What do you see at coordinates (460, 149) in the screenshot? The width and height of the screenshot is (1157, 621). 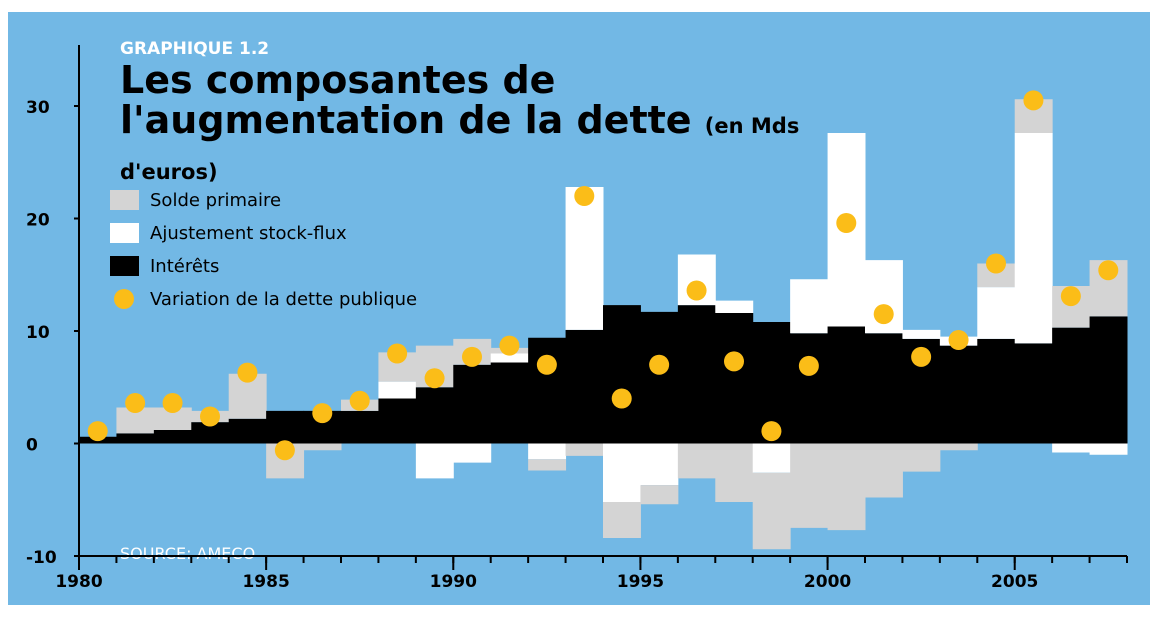 I see `chart-subtitle: (en Mds d'euros)` at bounding box center [460, 149].